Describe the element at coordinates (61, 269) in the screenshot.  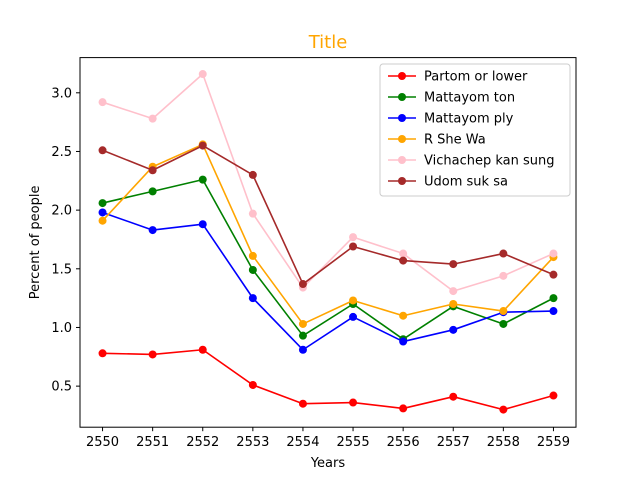
I see `y-tick-label: 1.5` at that location.